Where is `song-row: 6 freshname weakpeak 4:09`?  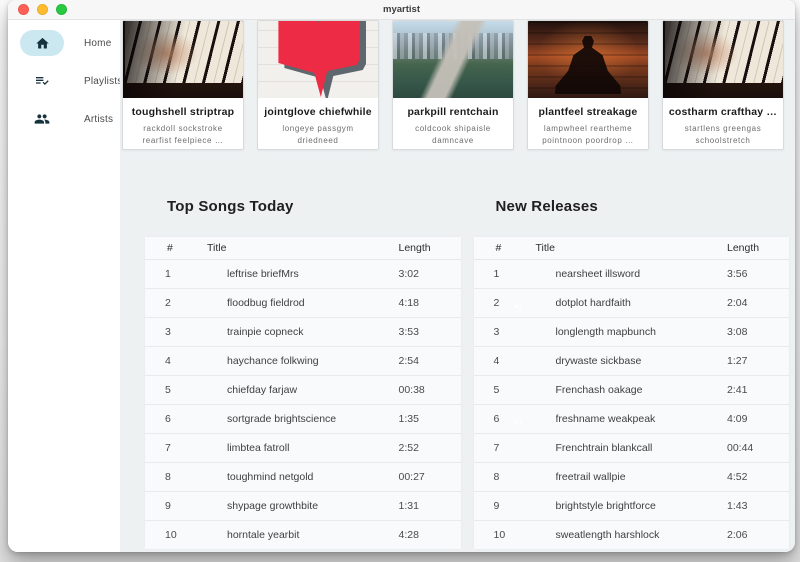 song-row: 6 freshname weakpeak 4:09 is located at coordinates (631, 420).